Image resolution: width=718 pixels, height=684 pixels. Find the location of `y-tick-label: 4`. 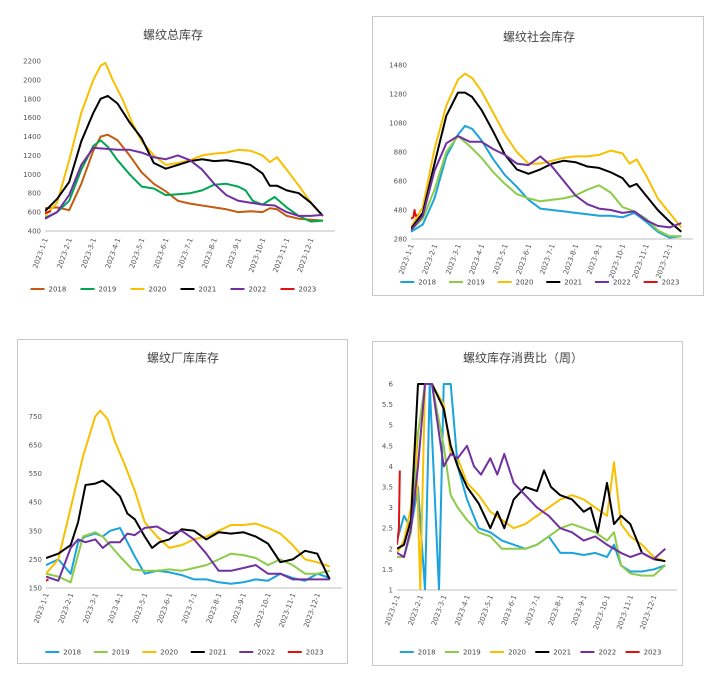

y-tick-label: 4 is located at coordinates (391, 467).